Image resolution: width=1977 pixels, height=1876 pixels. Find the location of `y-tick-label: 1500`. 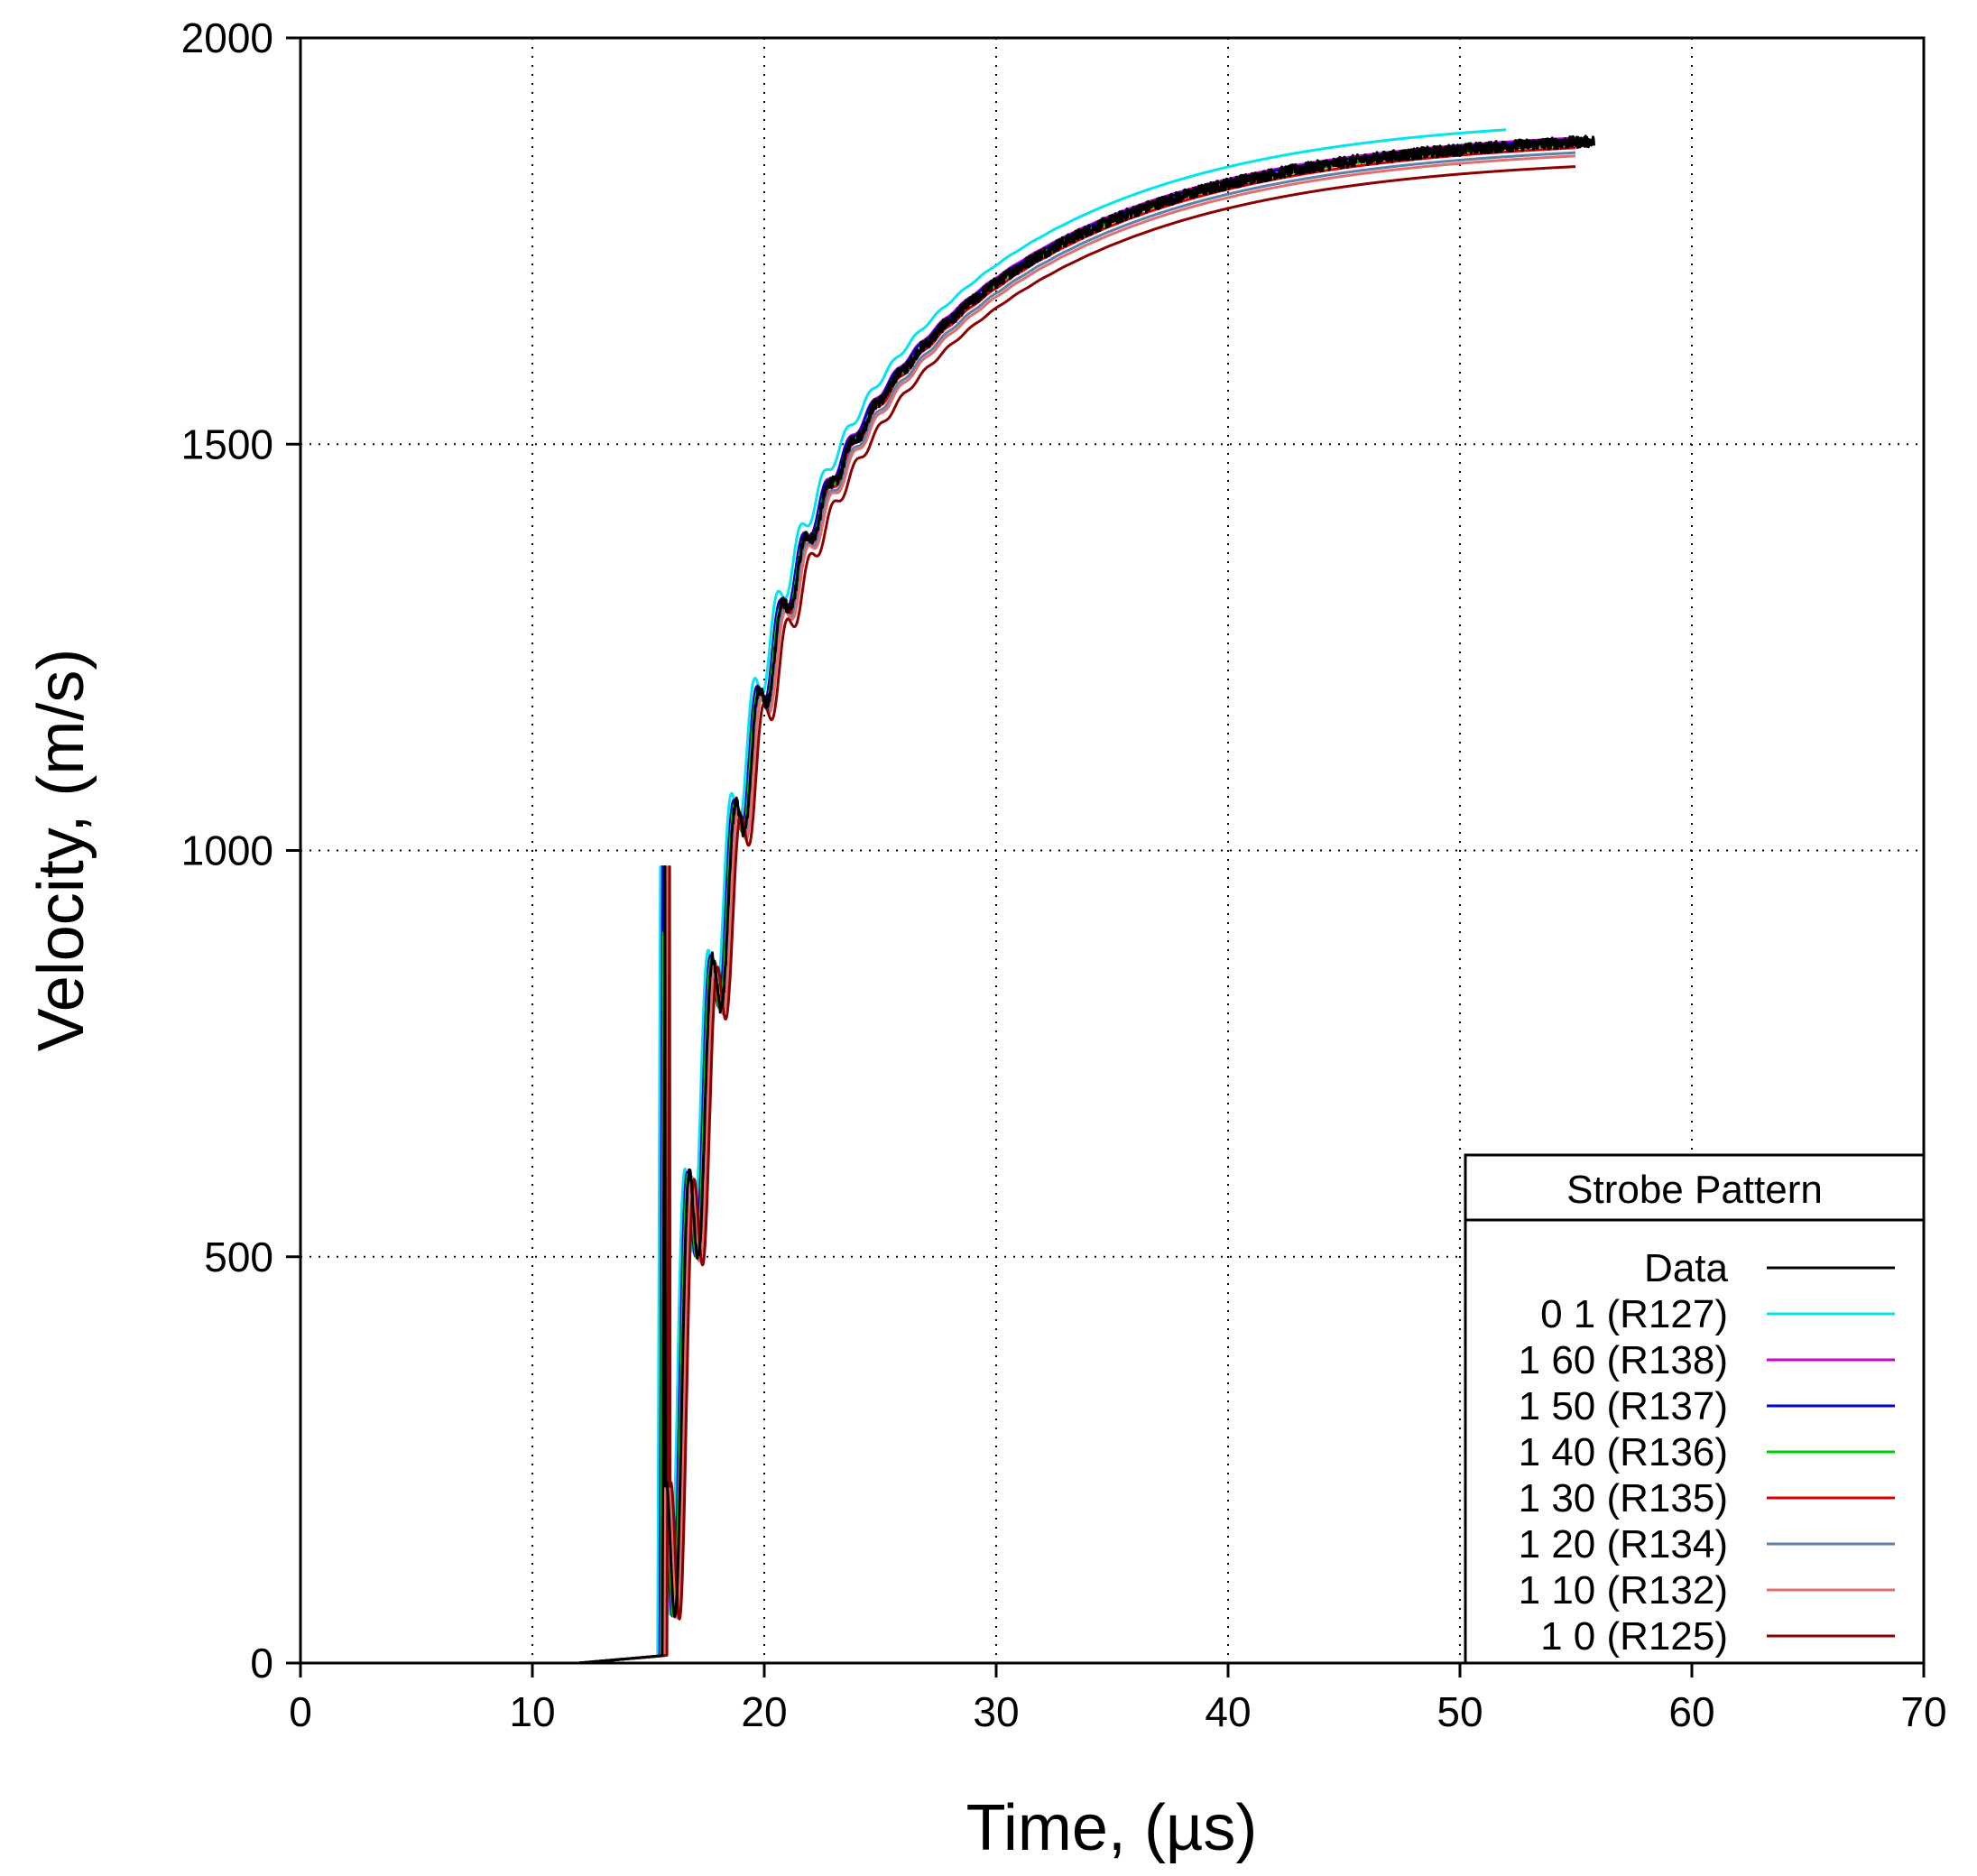

y-tick-label: 1500 is located at coordinates (227, 443).